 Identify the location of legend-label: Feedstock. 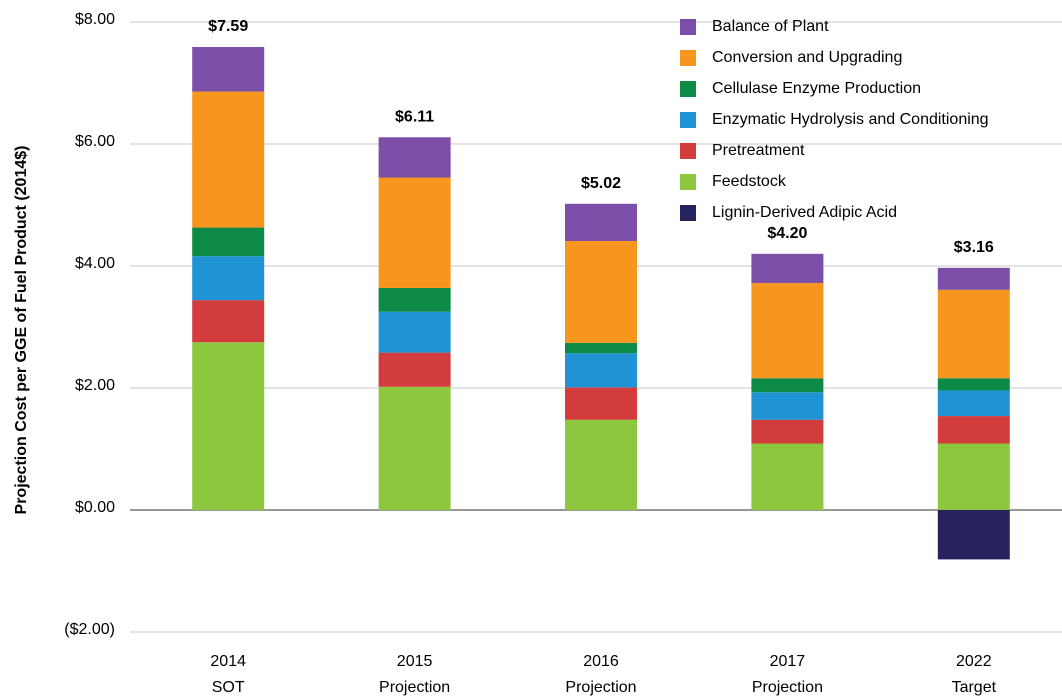
(749, 181).